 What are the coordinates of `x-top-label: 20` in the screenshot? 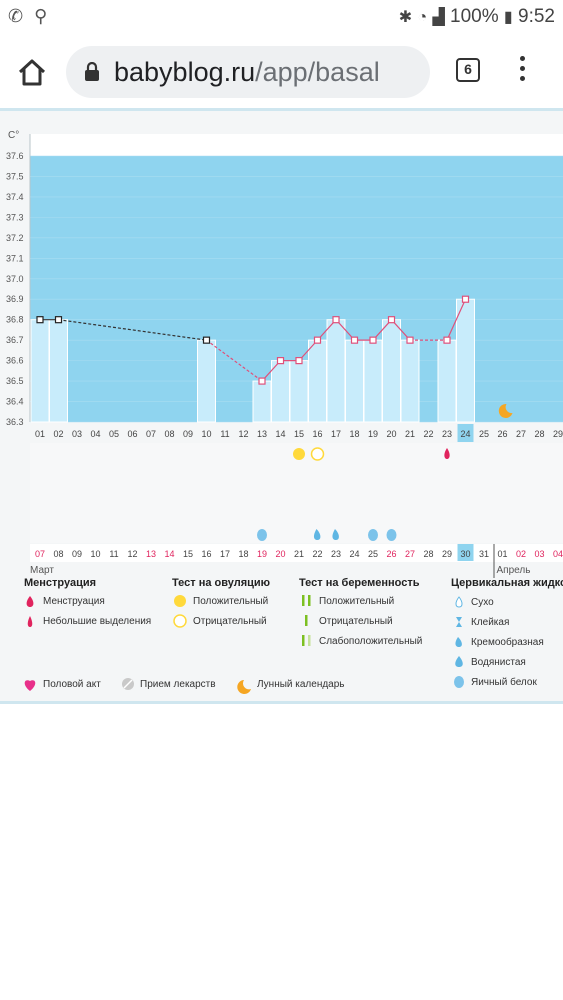 It's located at (391, 434).